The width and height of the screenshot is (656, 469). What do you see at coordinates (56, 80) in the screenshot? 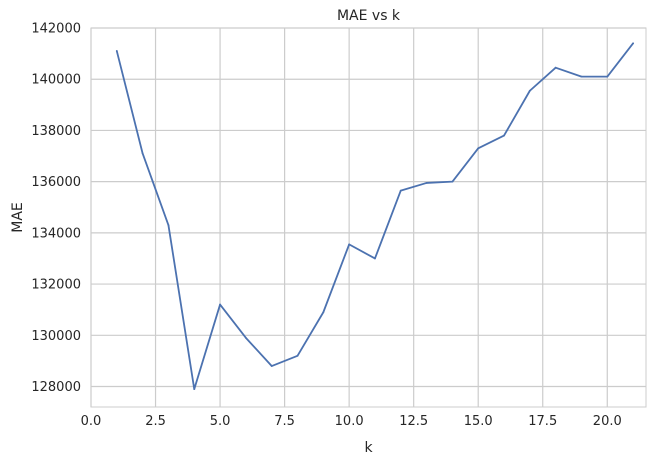
I see `y-tick-label: 140000` at bounding box center [56, 80].